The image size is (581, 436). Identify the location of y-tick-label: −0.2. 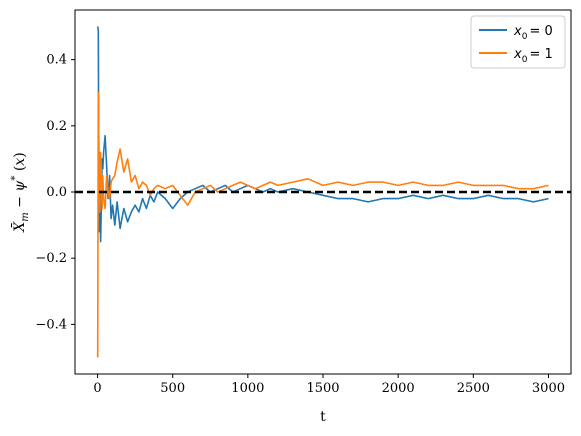
(51, 258).